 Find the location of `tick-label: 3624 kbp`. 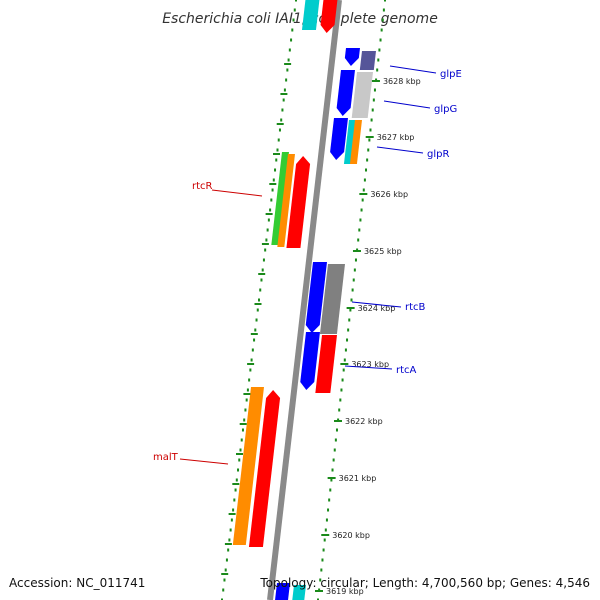

tick-label: 3624 kbp is located at coordinates (377, 308).